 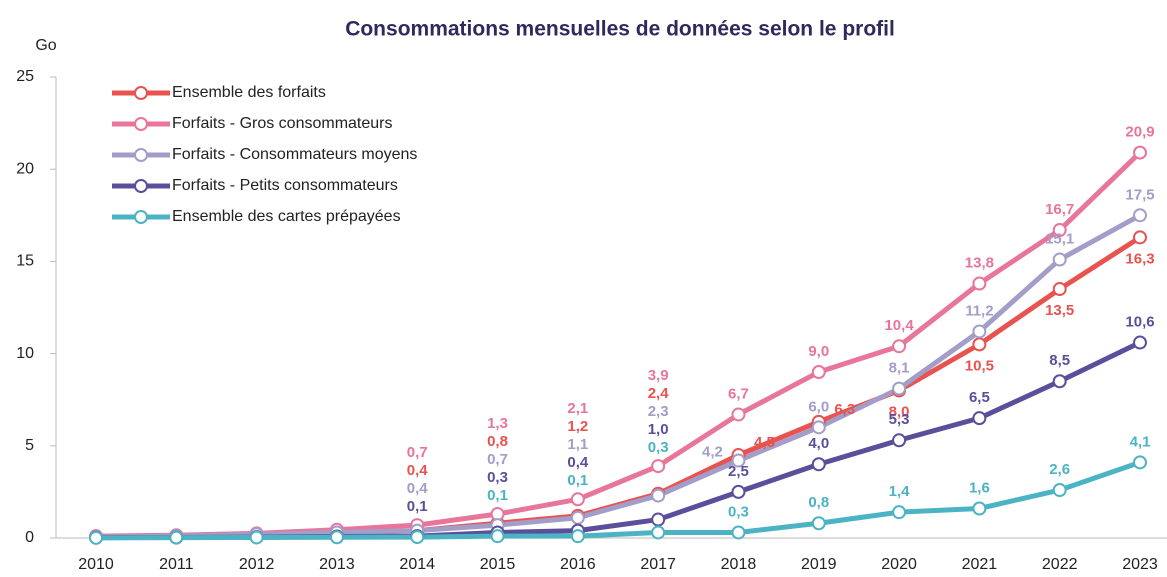 What do you see at coordinates (1139, 194) in the screenshot?
I see `data-label: 17,5` at bounding box center [1139, 194].